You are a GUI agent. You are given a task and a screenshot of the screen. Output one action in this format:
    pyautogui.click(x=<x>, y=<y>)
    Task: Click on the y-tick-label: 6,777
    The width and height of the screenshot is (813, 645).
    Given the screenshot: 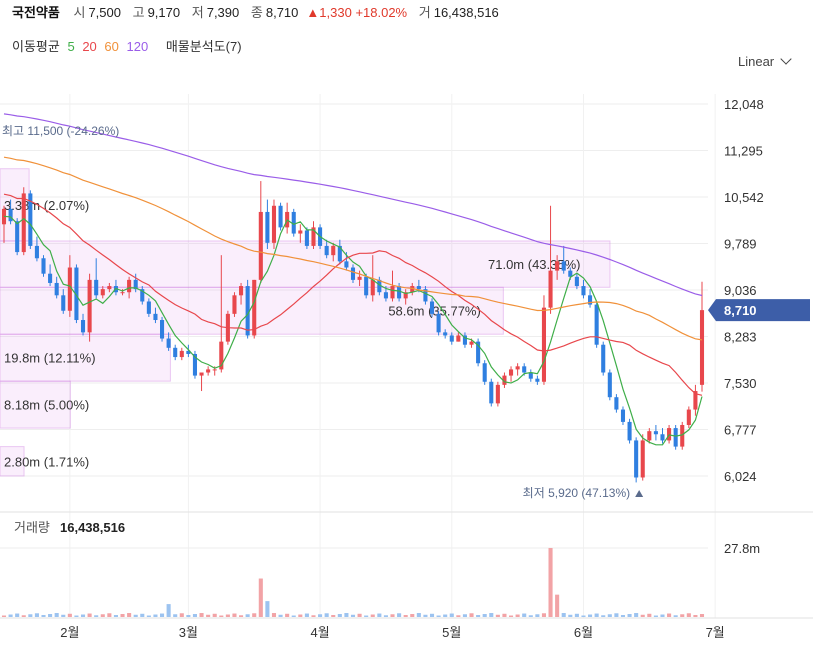 What is the action you would take?
    pyautogui.click(x=740, y=430)
    